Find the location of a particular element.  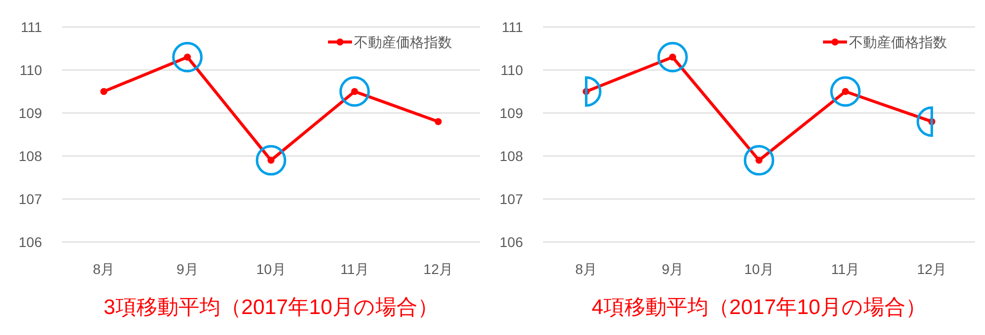

text: 3項移動平均（2017年10月の場合） is located at coordinates (271, 307).